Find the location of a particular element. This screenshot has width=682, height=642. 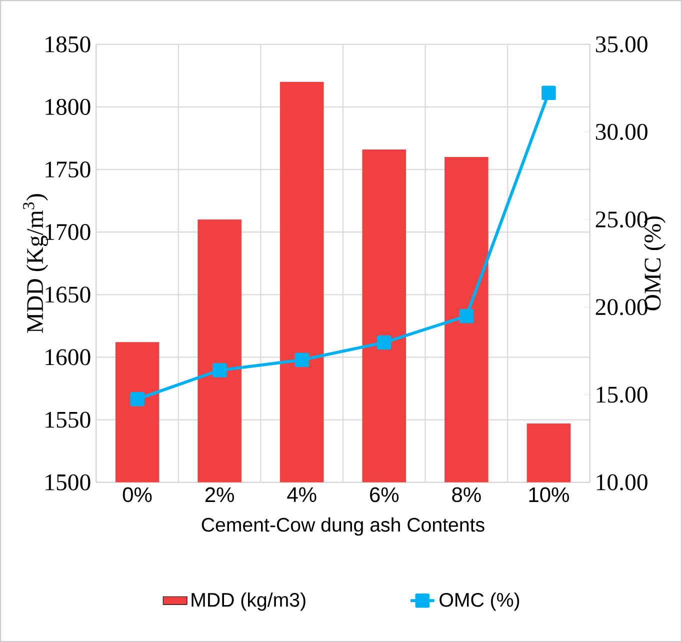

y-tick-label: 1700 is located at coordinates (68, 232).